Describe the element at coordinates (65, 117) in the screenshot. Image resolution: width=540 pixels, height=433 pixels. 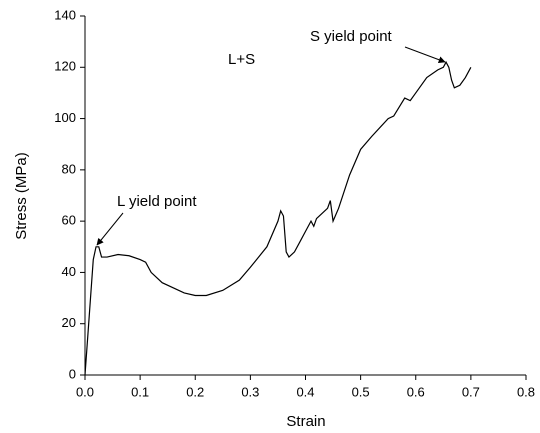
I see `y-tick-label: 100` at that location.